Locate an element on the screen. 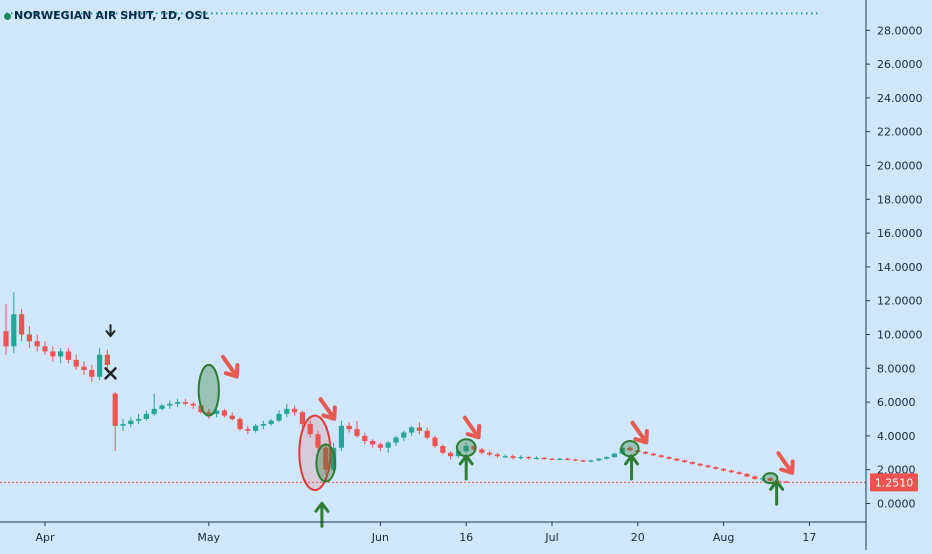 The image size is (932, 554). chart-title: NORWEGIAN AIR SHUT, 1D, OSL is located at coordinates (106, 15).